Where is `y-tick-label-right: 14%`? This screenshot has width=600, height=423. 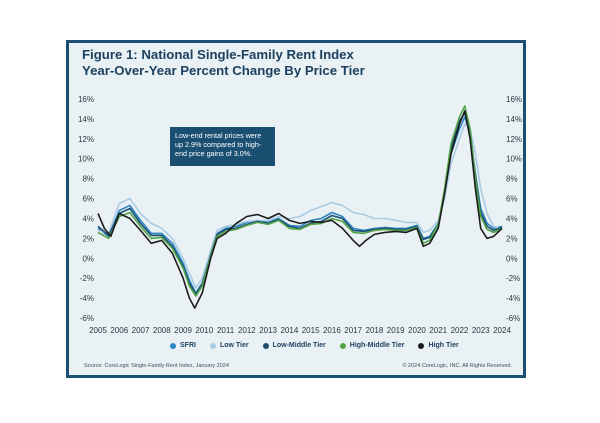 y-tick-label-right: 14% is located at coordinates (514, 119).